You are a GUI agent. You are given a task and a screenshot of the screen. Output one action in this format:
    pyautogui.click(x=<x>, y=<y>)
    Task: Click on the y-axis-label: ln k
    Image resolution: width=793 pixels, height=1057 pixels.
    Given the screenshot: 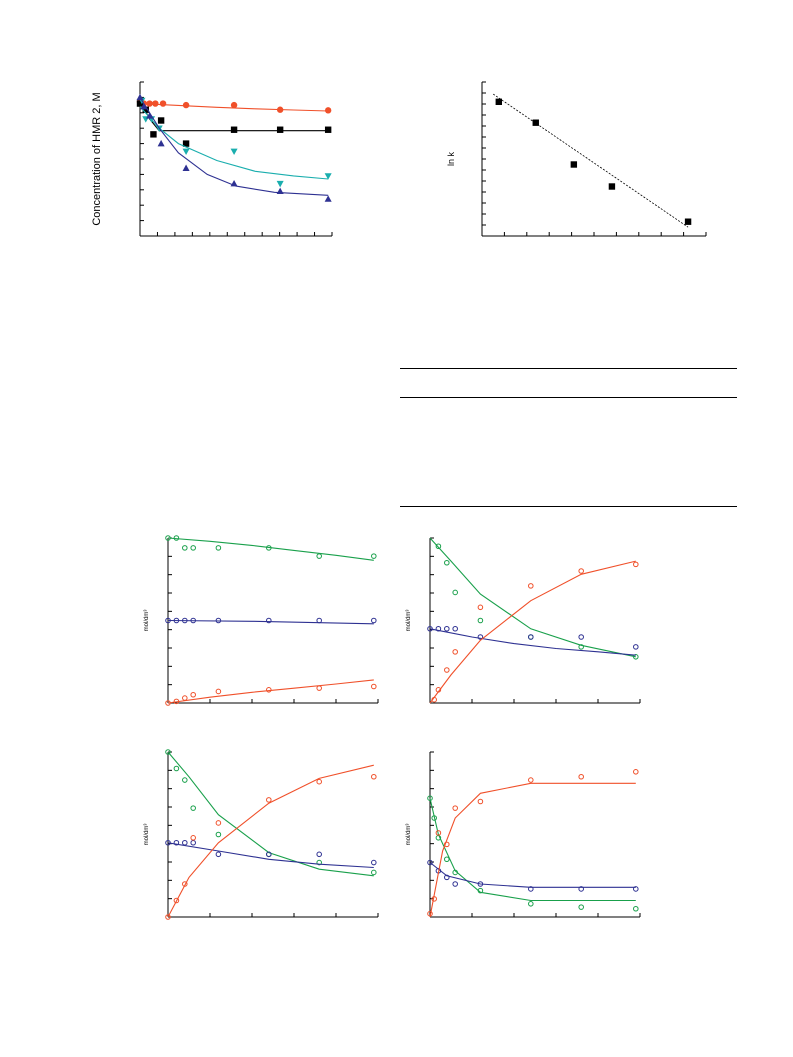 What is the action you would take?
    pyautogui.click(x=451, y=159)
    